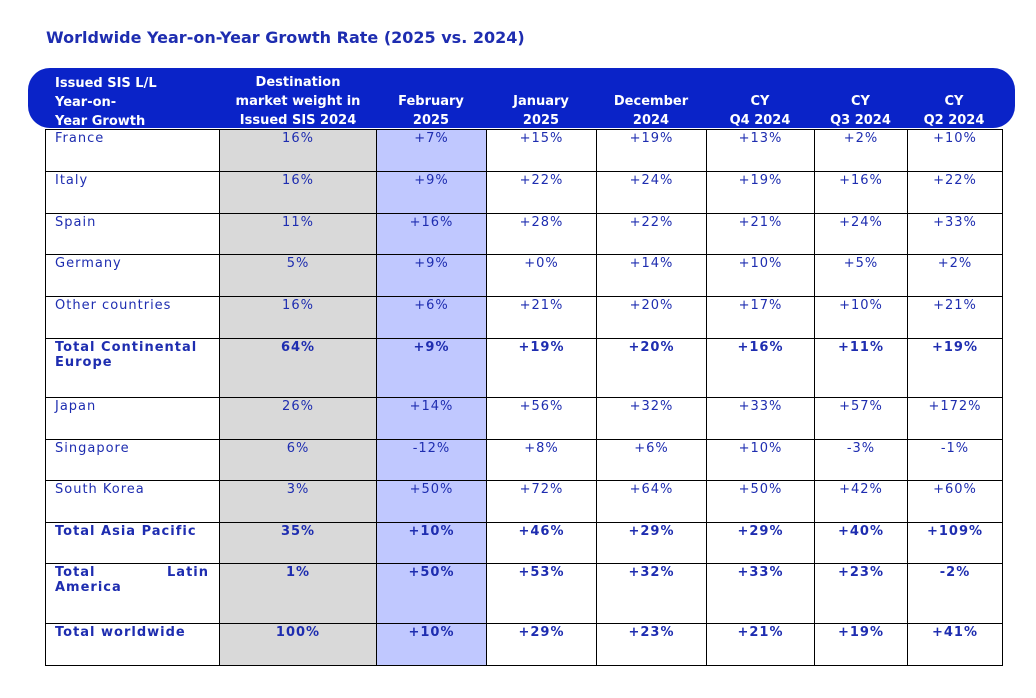  I want to click on header-text: Q3 2024, so click(860, 120).